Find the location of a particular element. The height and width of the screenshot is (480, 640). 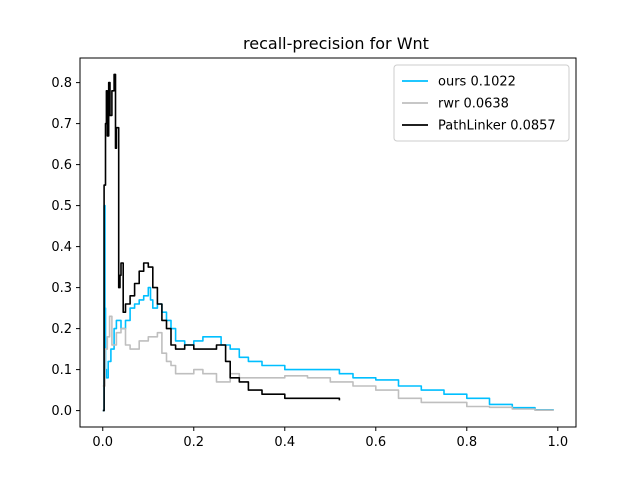

legend-label: rwr 0.0638 is located at coordinates (473, 104).